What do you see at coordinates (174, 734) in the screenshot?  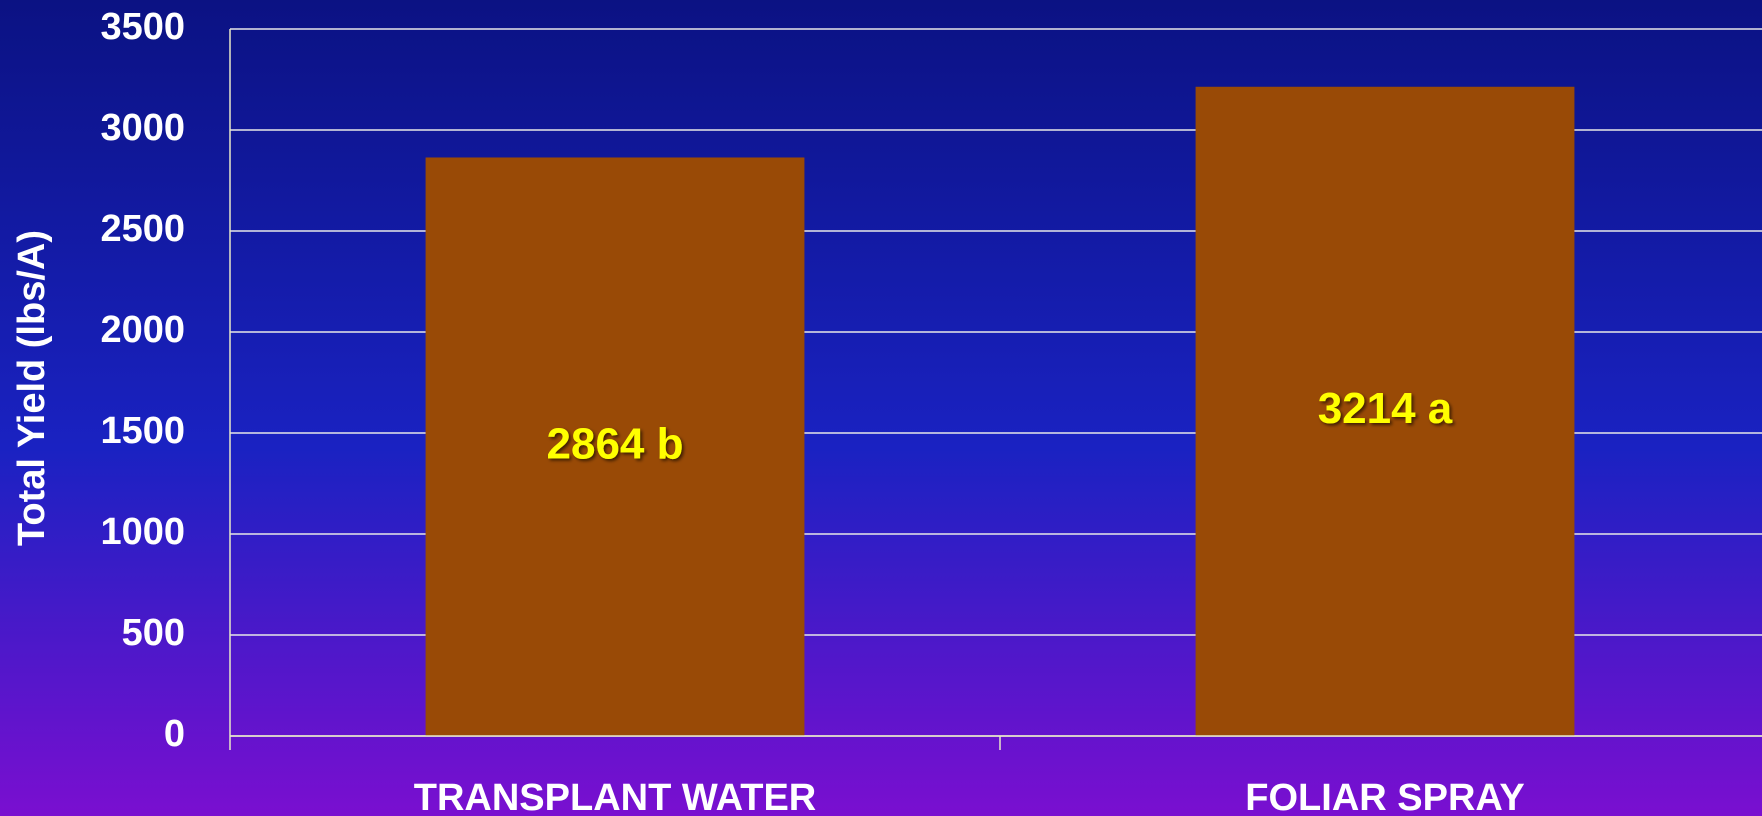 I see `y-tick-label: 0` at bounding box center [174, 734].